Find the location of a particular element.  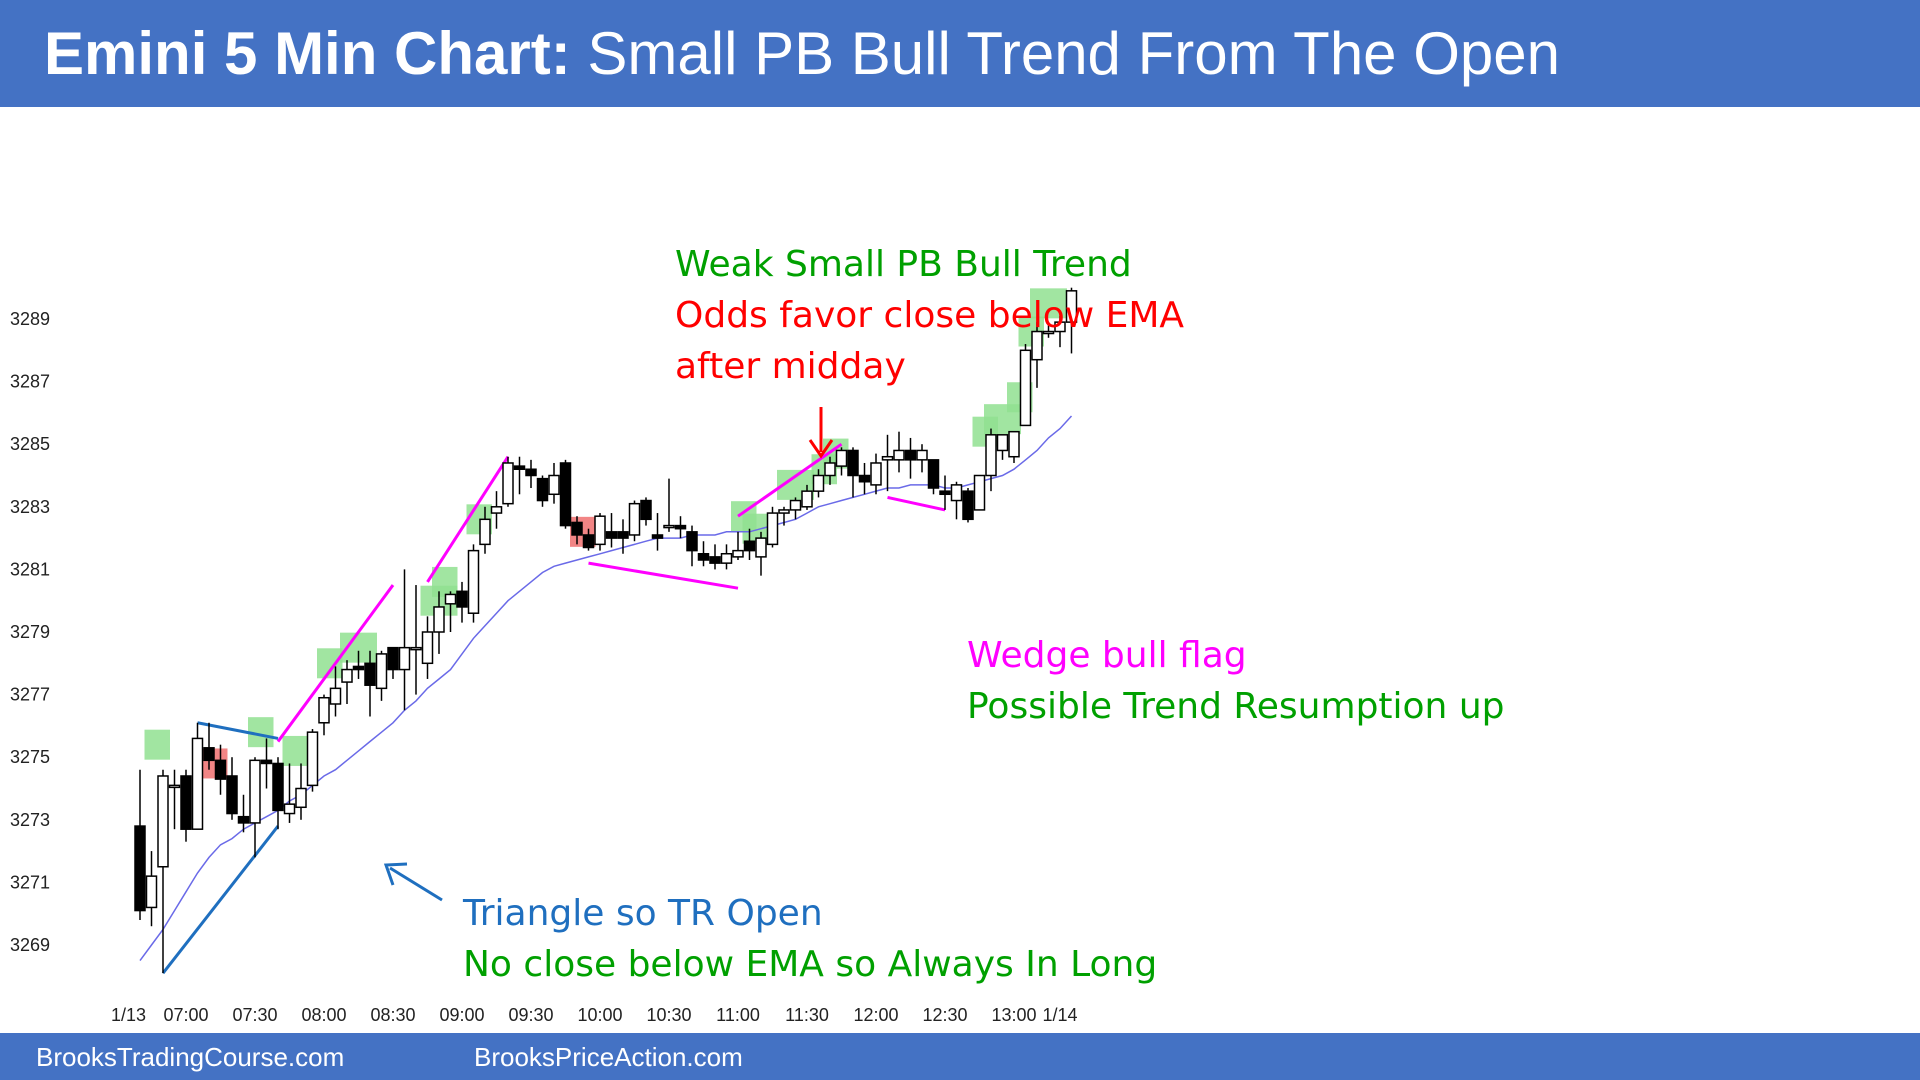

x-tick-label: 11:00 is located at coordinates (738, 1015).